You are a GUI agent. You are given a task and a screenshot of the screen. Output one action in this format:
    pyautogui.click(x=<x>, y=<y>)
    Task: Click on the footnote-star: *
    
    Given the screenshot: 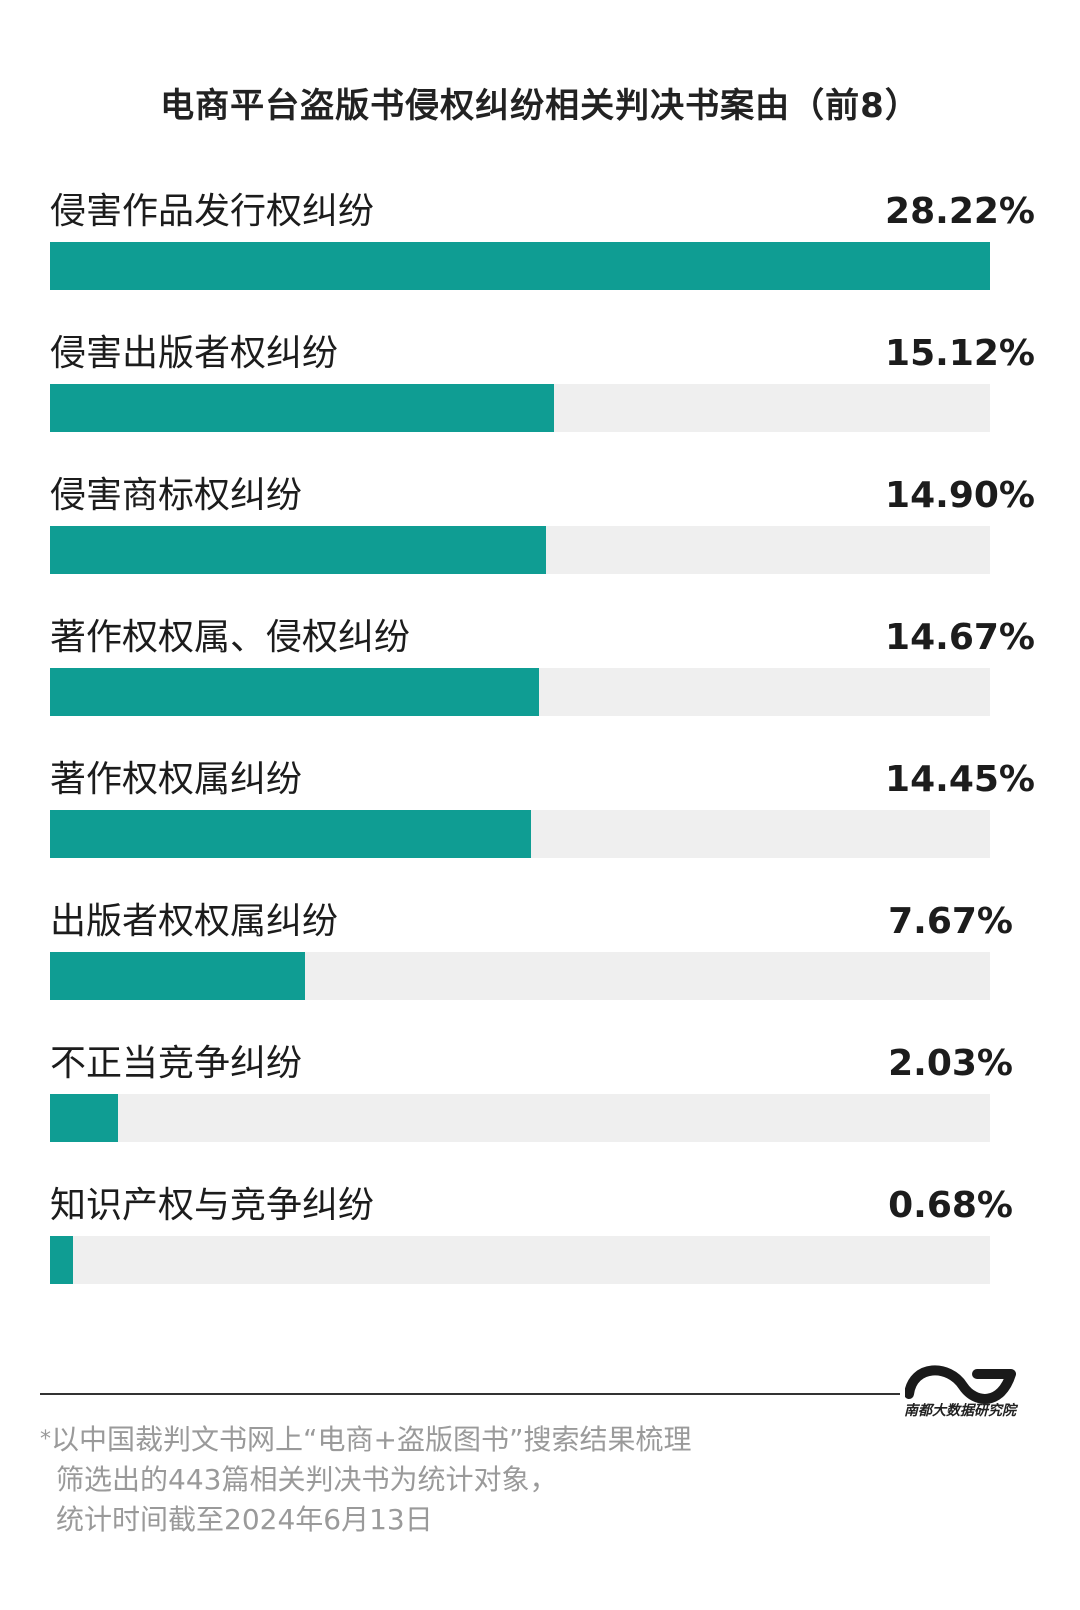 What is the action you would take?
    pyautogui.click(x=45, y=1439)
    